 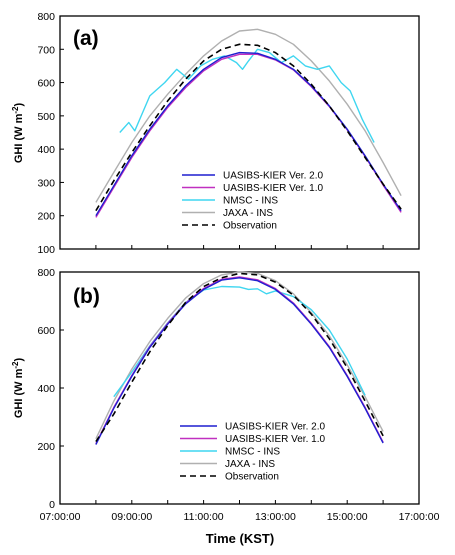 What do you see at coordinates (19, 360) in the screenshot?
I see `panel-b-ylabel-close: )` at bounding box center [19, 360].